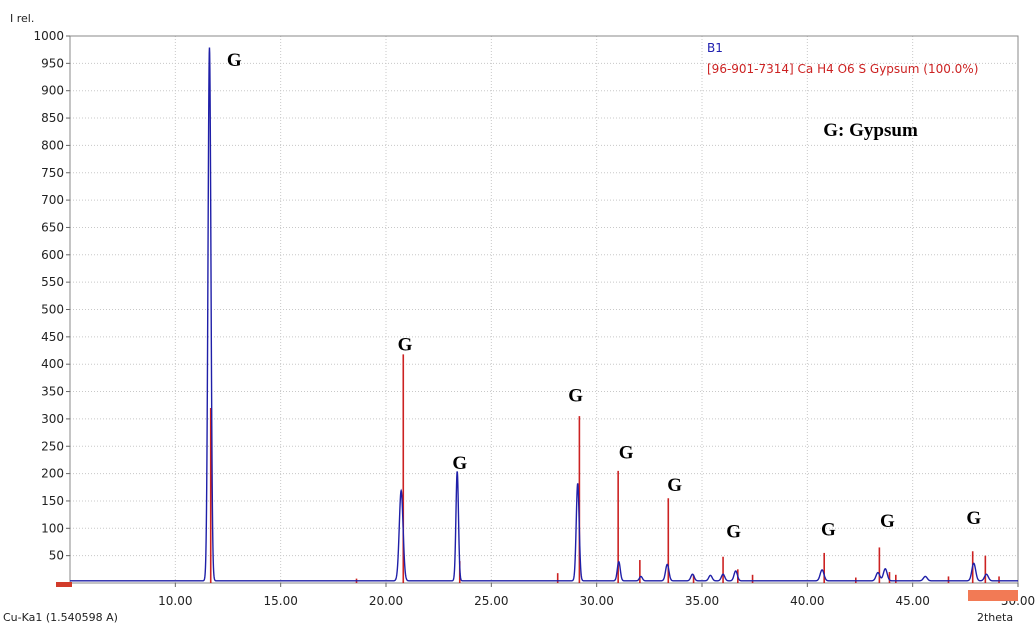 The width and height of the screenshot is (1035, 625). What do you see at coordinates (52, 173) in the screenshot?
I see `y-tick-label: 750` at bounding box center [52, 173].